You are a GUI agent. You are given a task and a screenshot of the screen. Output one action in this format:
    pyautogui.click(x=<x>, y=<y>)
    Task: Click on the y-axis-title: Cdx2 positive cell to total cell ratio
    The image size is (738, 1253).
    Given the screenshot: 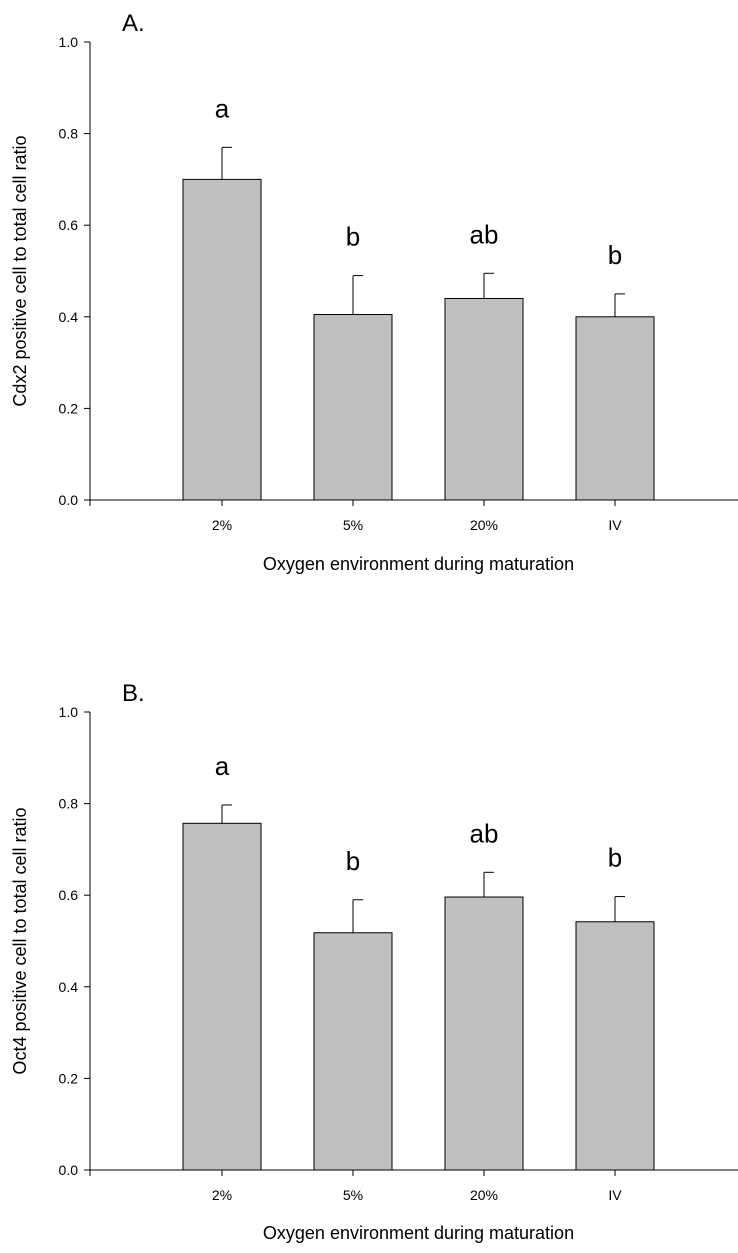 What is the action you would take?
    pyautogui.click(x=20, y=270)
    